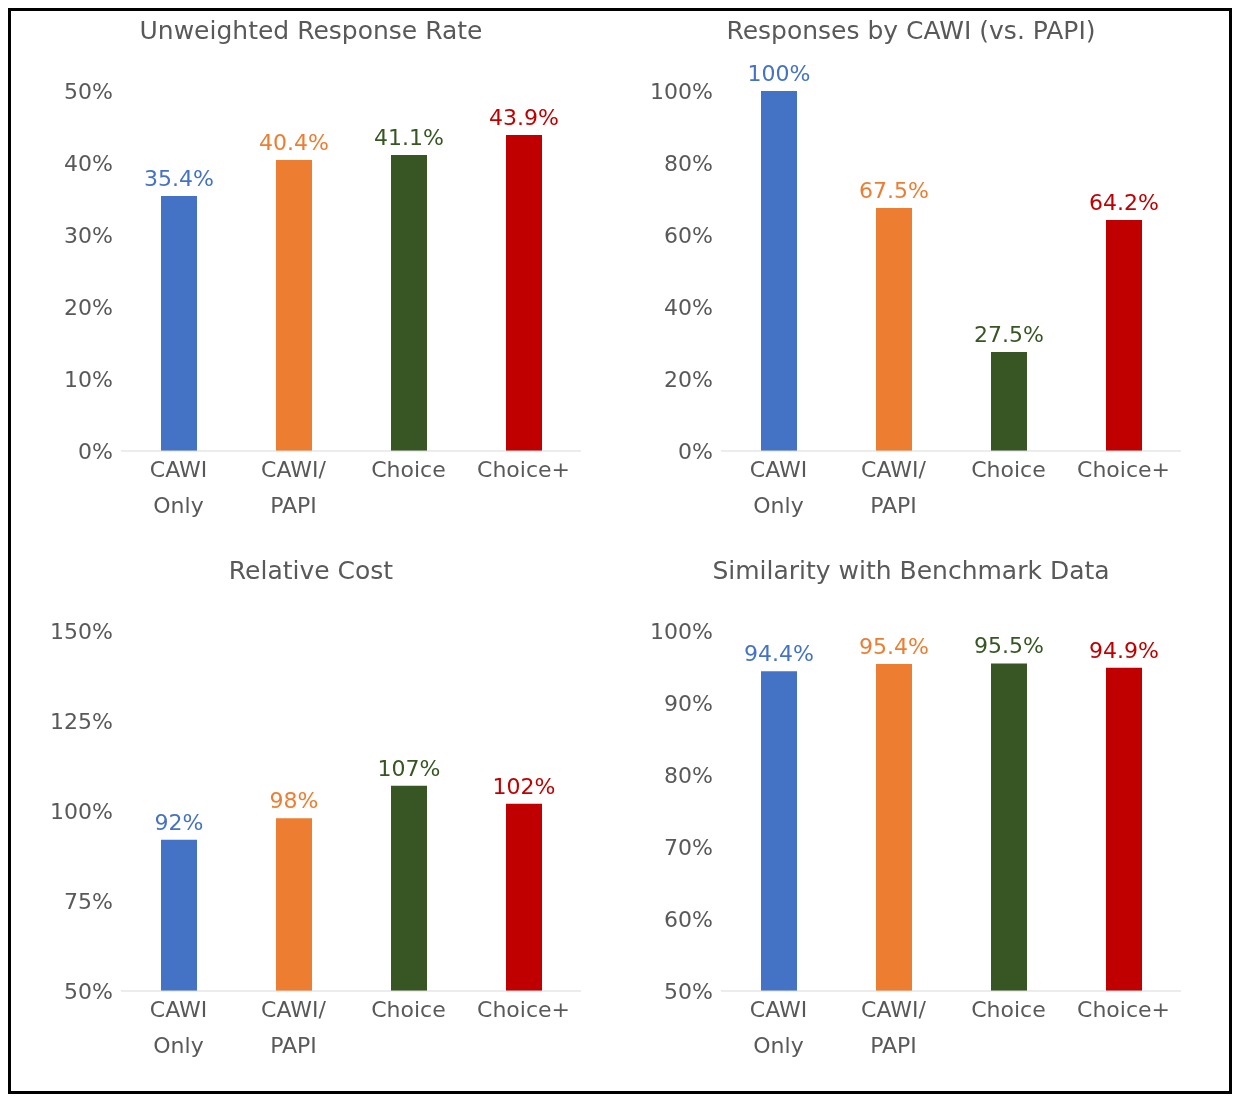  I want to click on chart-title: Relative Cost, so click(311, 571).